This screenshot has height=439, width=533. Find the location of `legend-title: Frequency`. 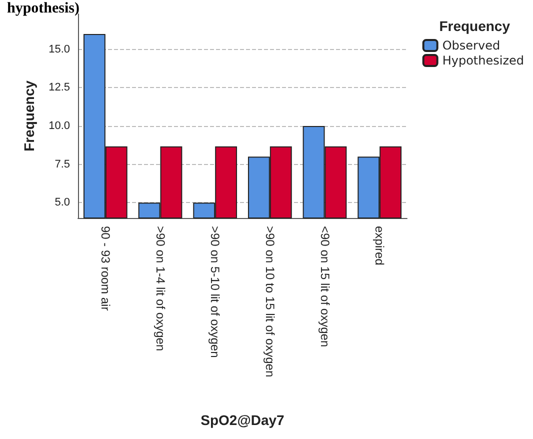

legend-title: Frequency is located at coordinates (474, 26).